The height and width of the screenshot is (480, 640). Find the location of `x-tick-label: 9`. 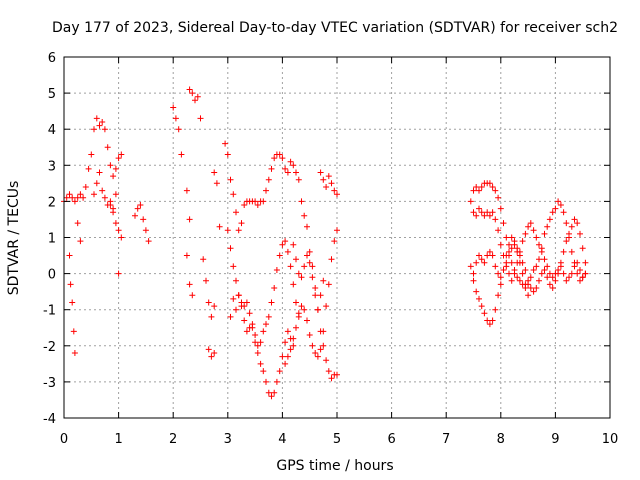

x-tick-label: 9 is located at coordinates (555, 439).